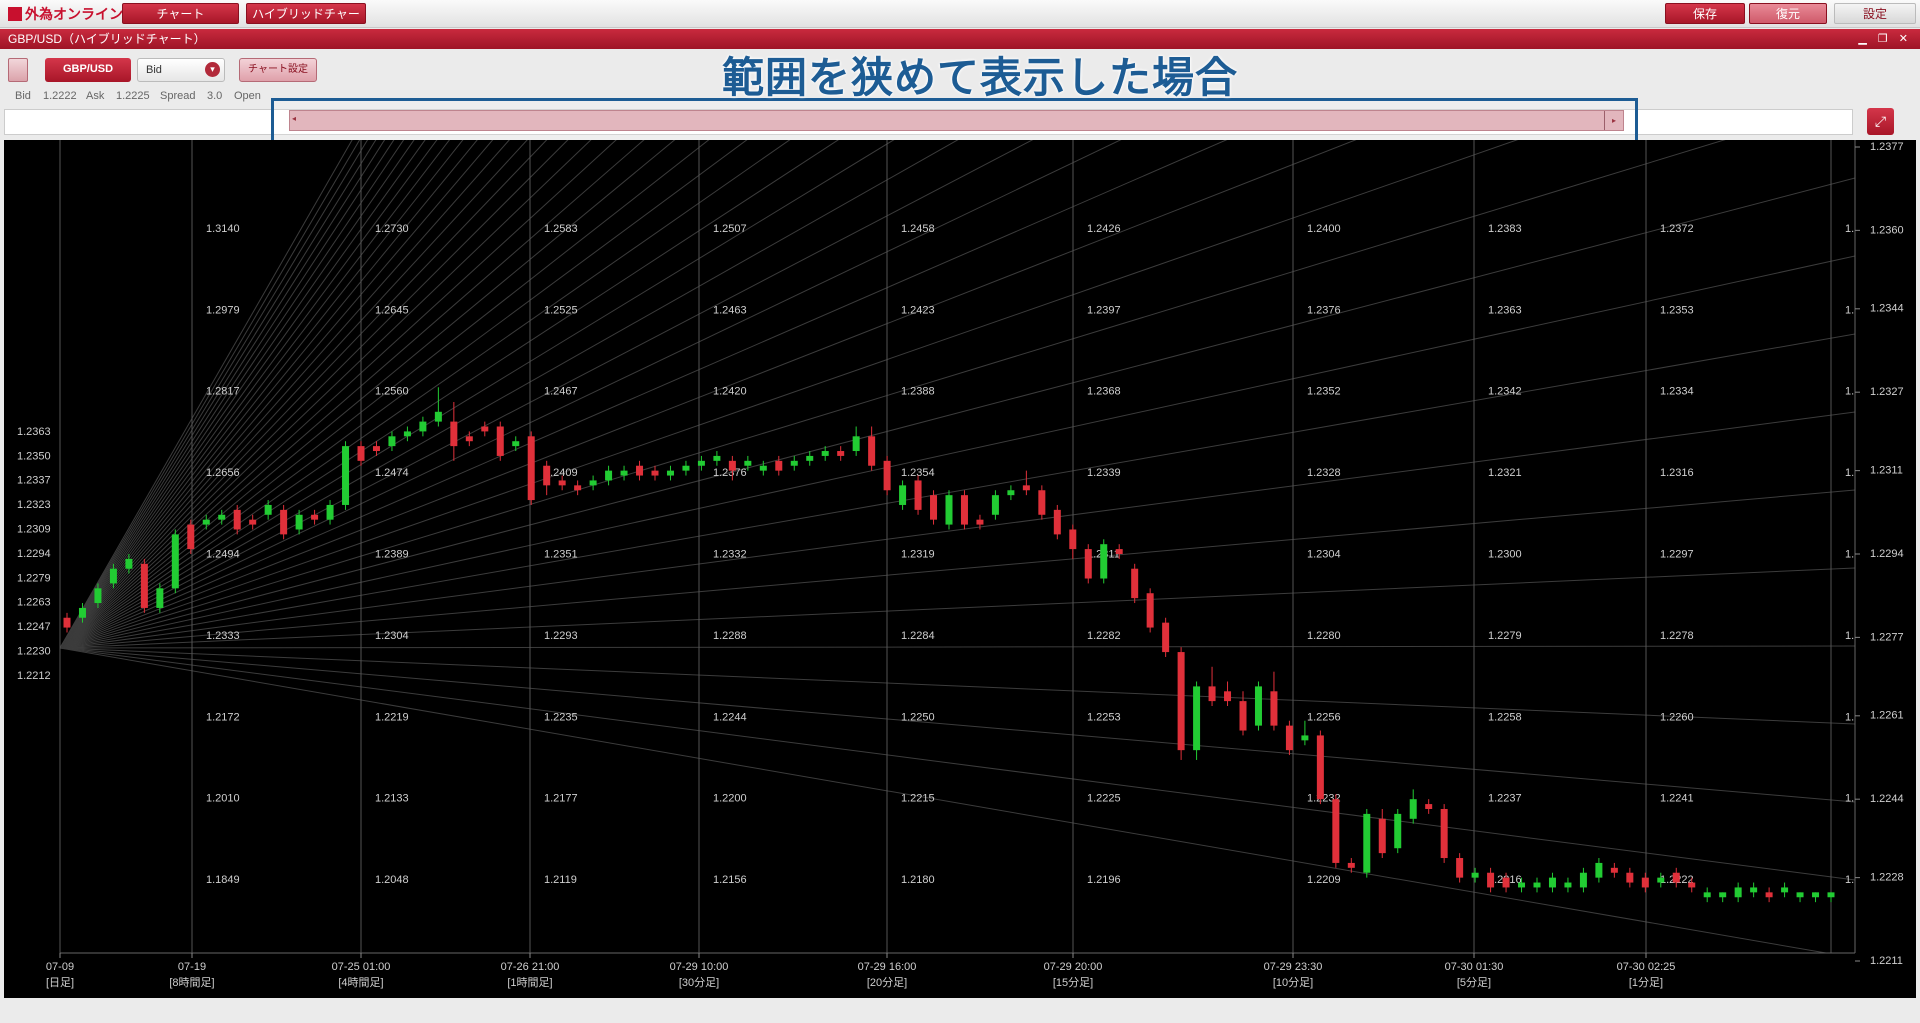 This screenshot has width=1920, height=1023. Describe the element at coordinates (730, 555) in the screenshot. I see `section-price-label: 1.2332` at that location.